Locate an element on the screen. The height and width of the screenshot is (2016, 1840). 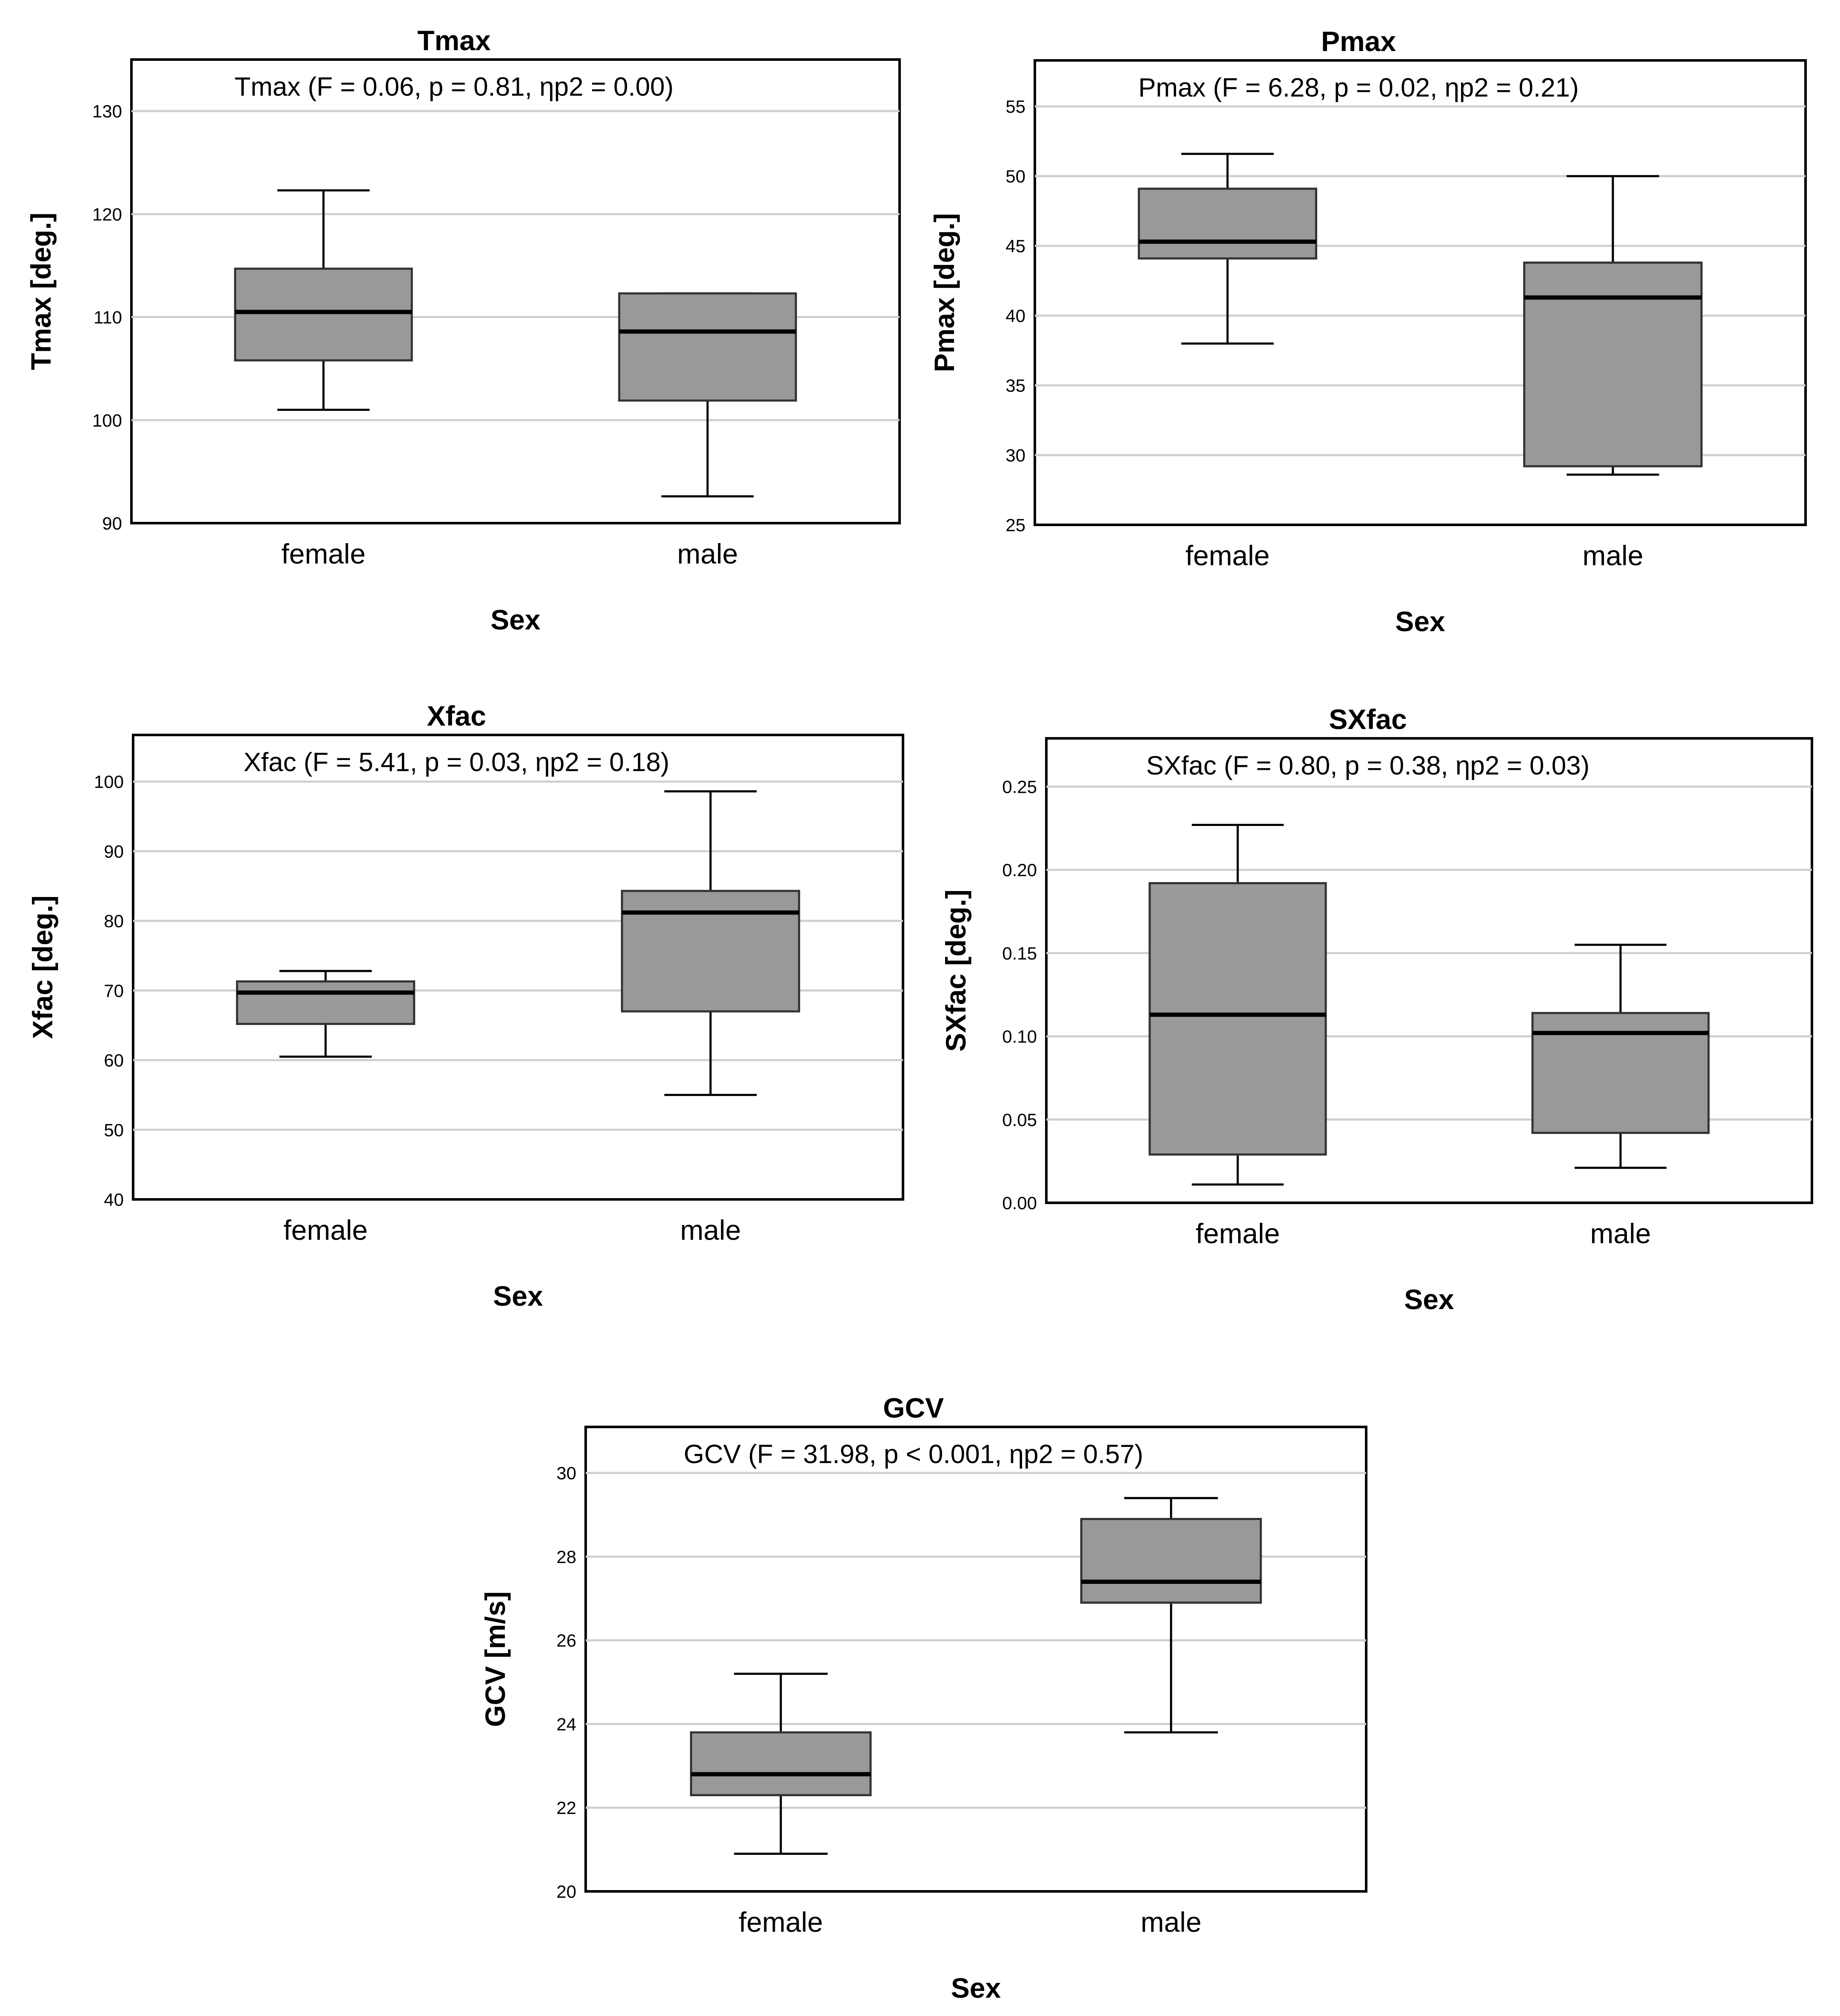
chart-title: Xfac is located at coordinates (456, 716).